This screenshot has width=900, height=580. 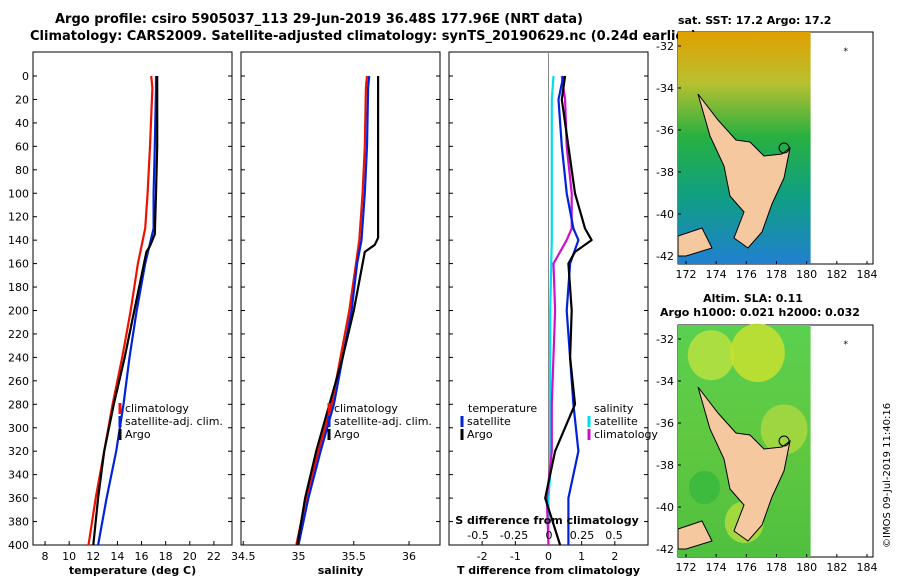 I want to click on sla-map-lat-label: -36, so click(x=665, y=423).